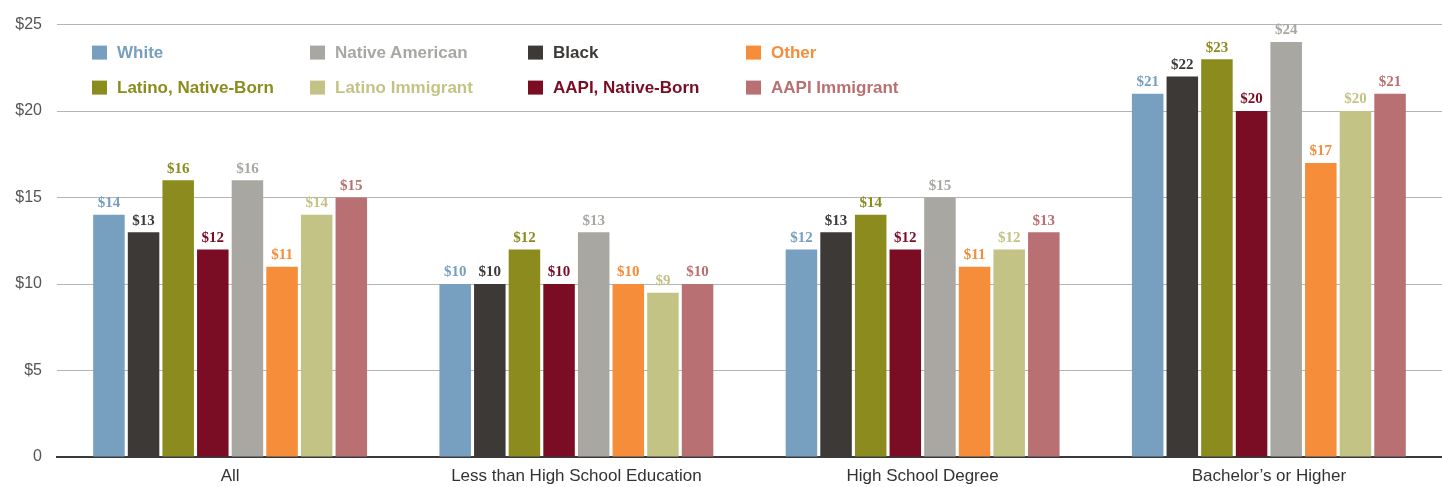 This screenshot has width=1442, height=487. Describe the element at coordinates (401, 53) in the screenshot. I see `legend-label: Native American` at that location.